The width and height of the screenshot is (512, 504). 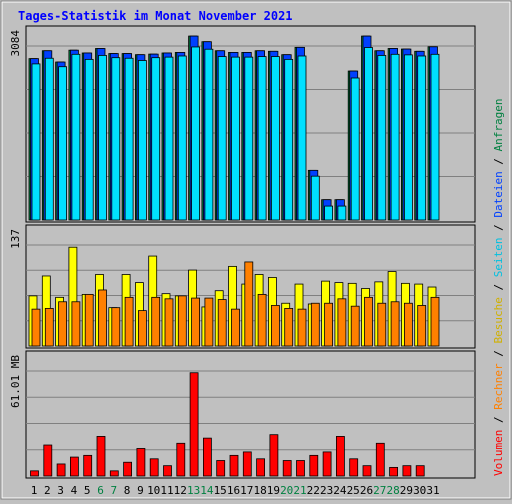 I want to click on y-axis-max-visits: 137, so click(x=15, y=239).